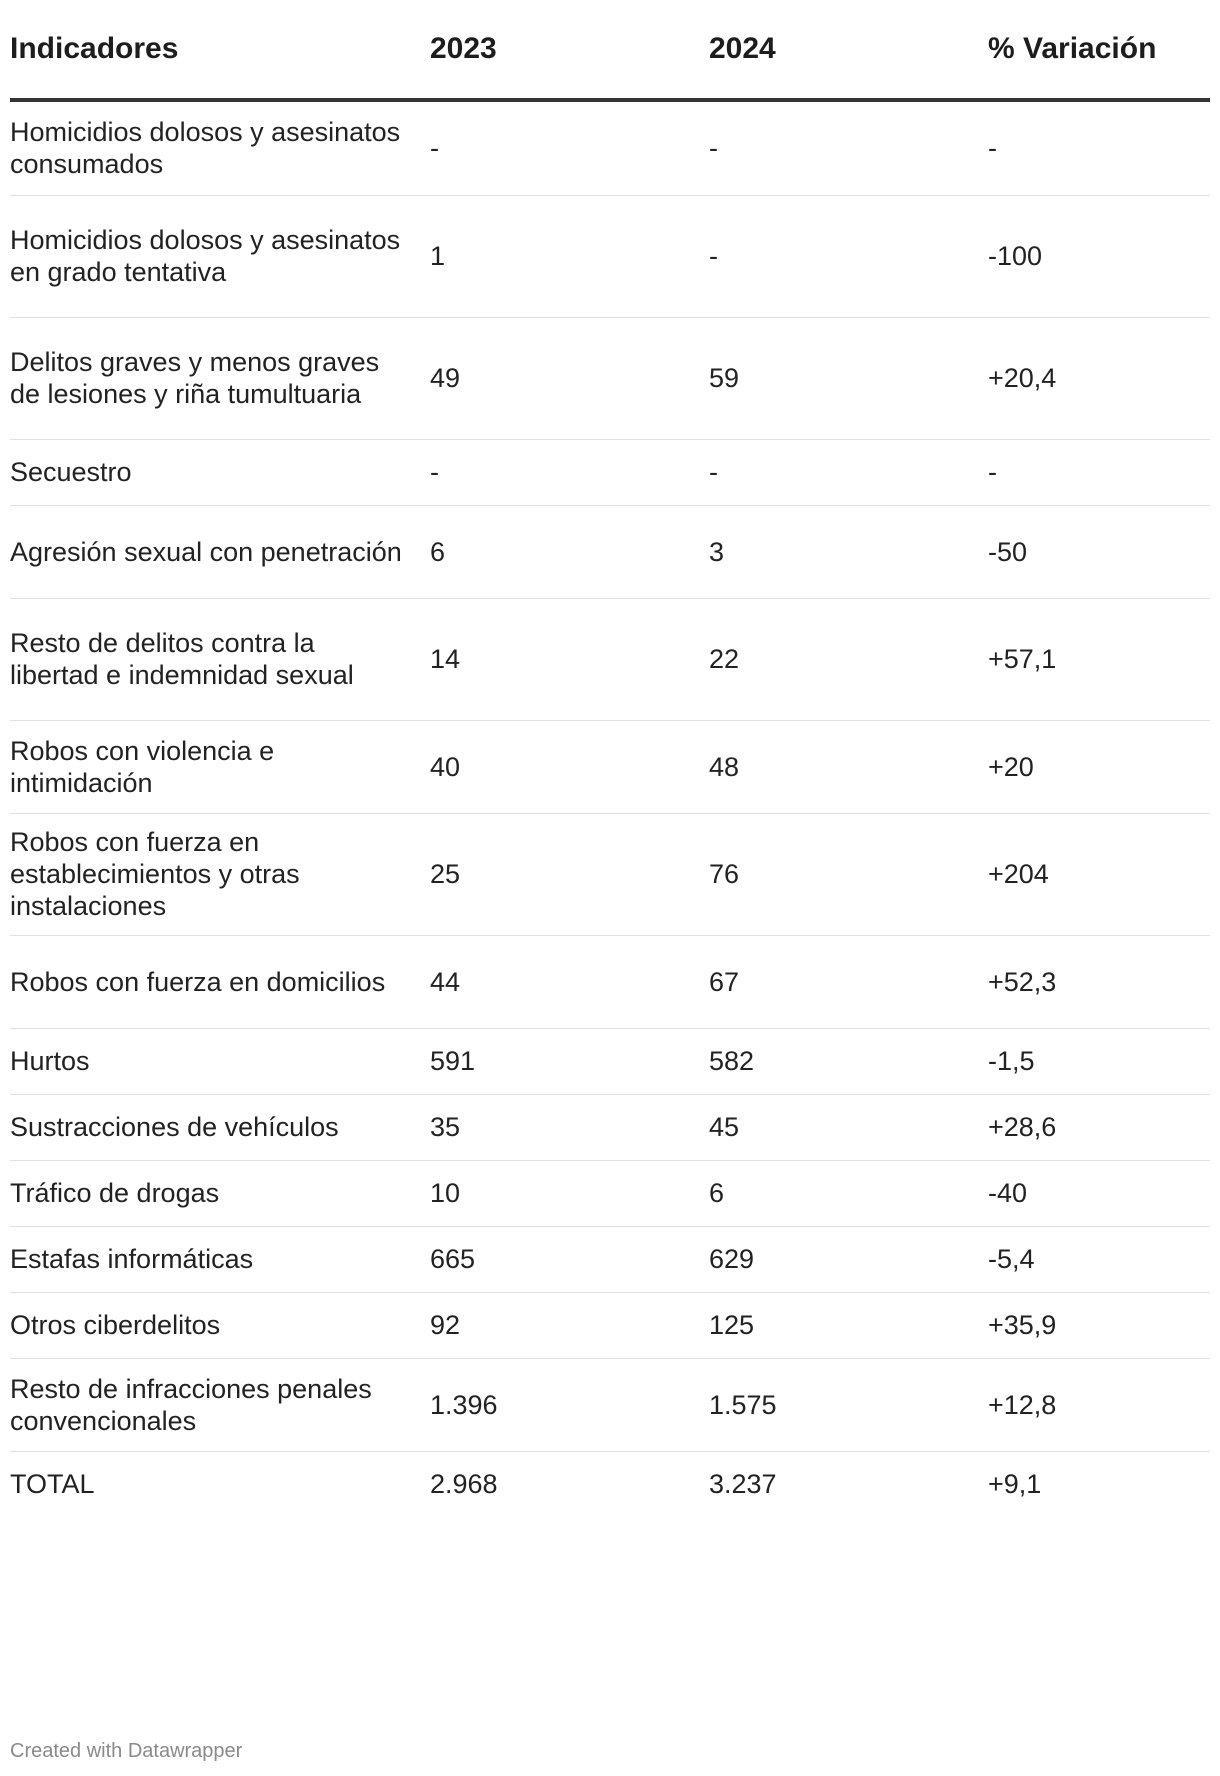 Image resolution: width=1220 pixels, height=1776 pixels. I want to click on cell-2024: 48, so click(848, 767).